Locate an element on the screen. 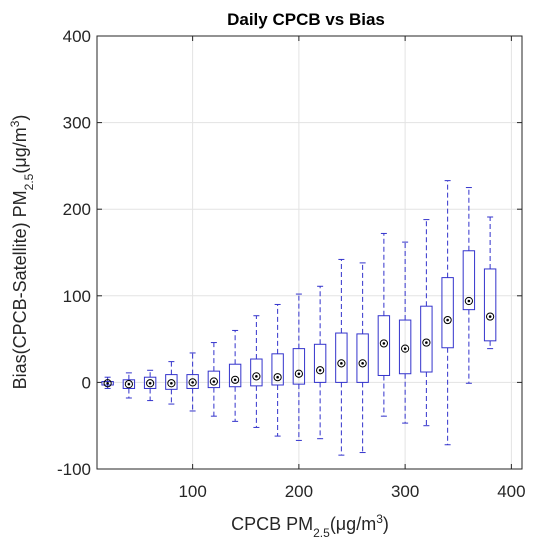 This screenshot has height=550, width=544. x-tick-label: 200 is located at coordinates (299, 491).